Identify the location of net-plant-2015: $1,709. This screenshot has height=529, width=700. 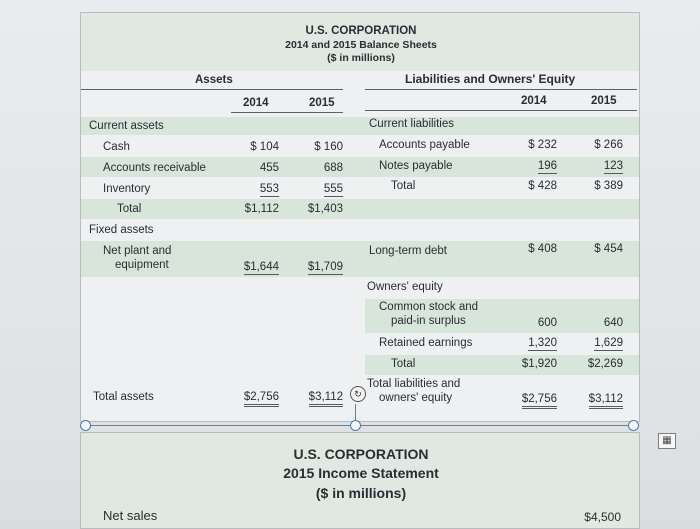
(325, 268).